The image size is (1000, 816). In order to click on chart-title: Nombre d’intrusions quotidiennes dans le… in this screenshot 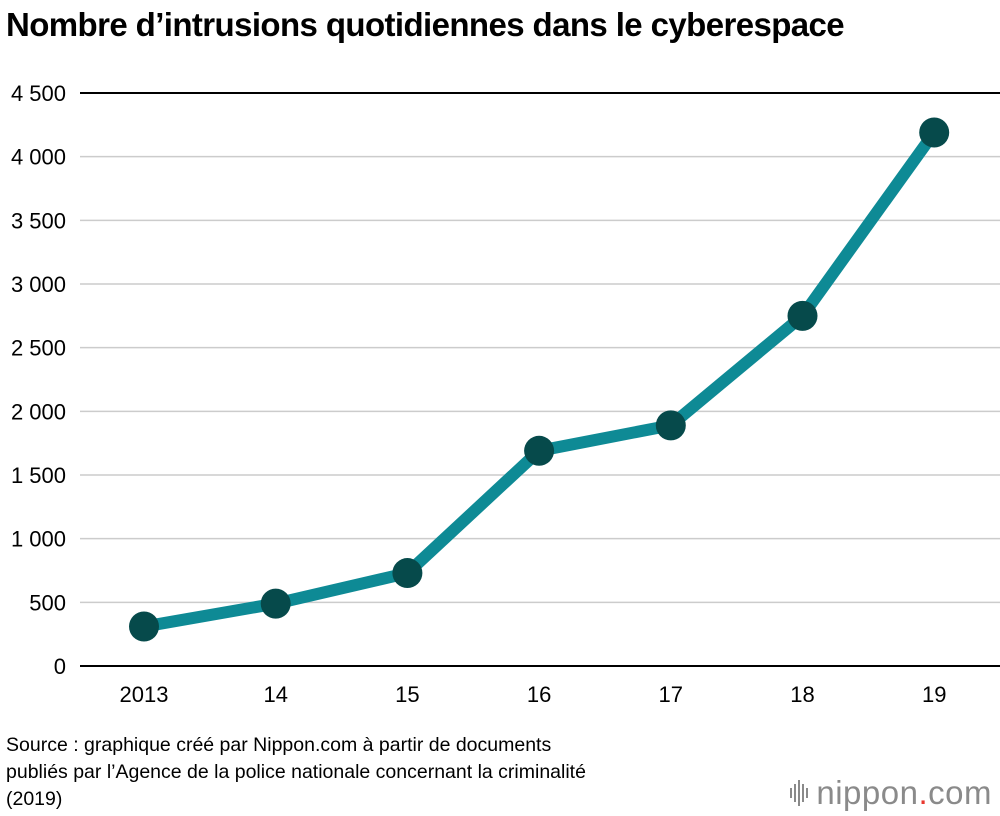, I will do `click(425, 24)`.